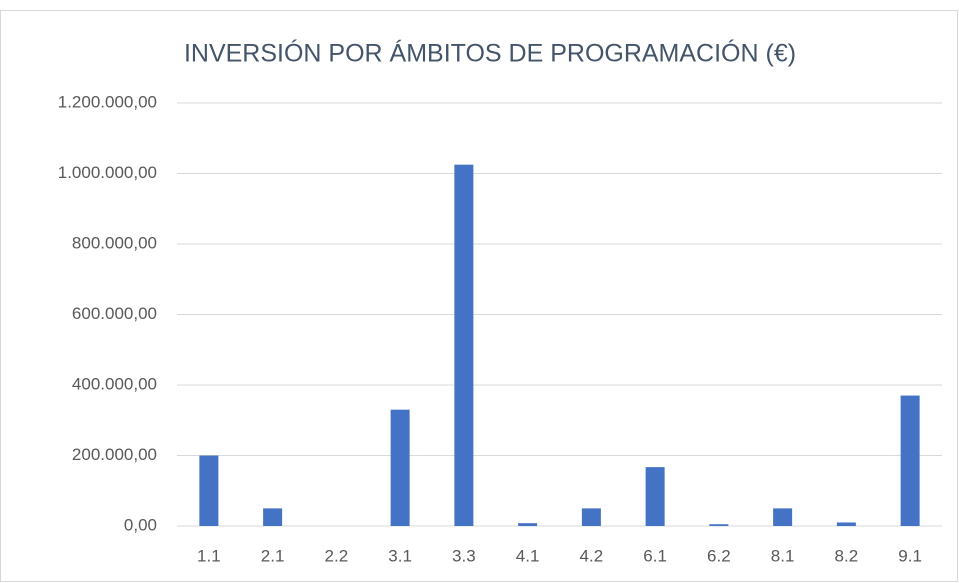 Image resolution: width=959 pixels, height=583 pixels. Describe the element at coordinates (114, 313) in the screenshot. I see `y-tick-label: 600.000,00` at that location.